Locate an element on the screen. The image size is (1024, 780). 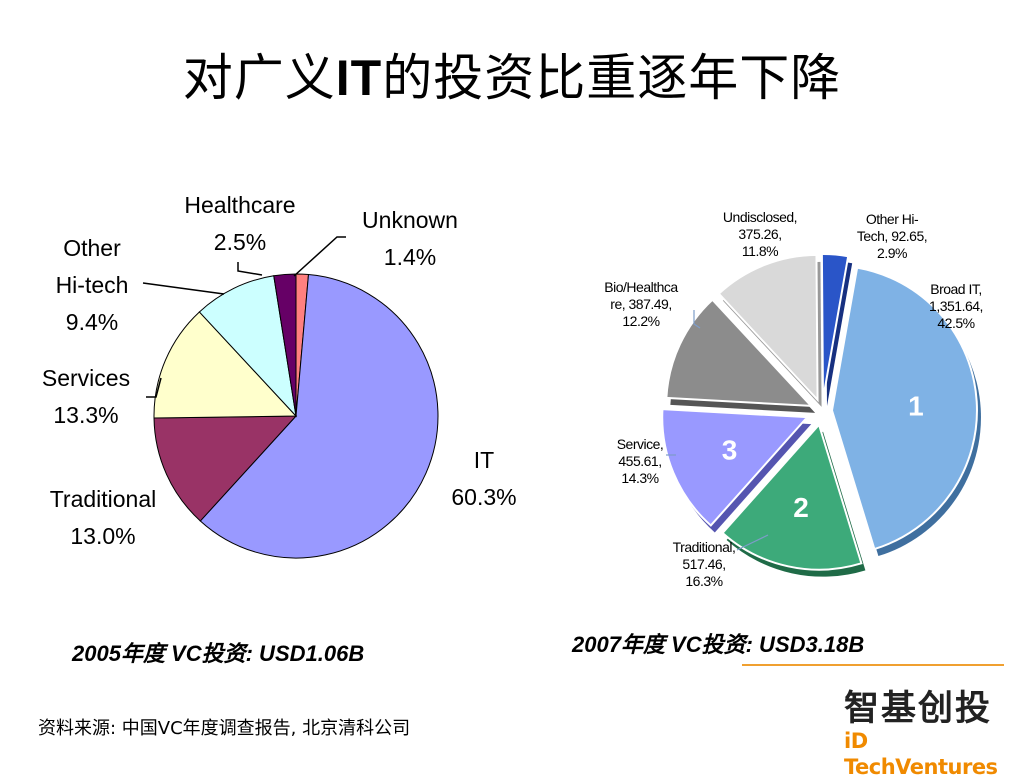
pie-2005-label-other-hi-tech: Other Hi-tech 9.4% is located at coordinates (92, 285).